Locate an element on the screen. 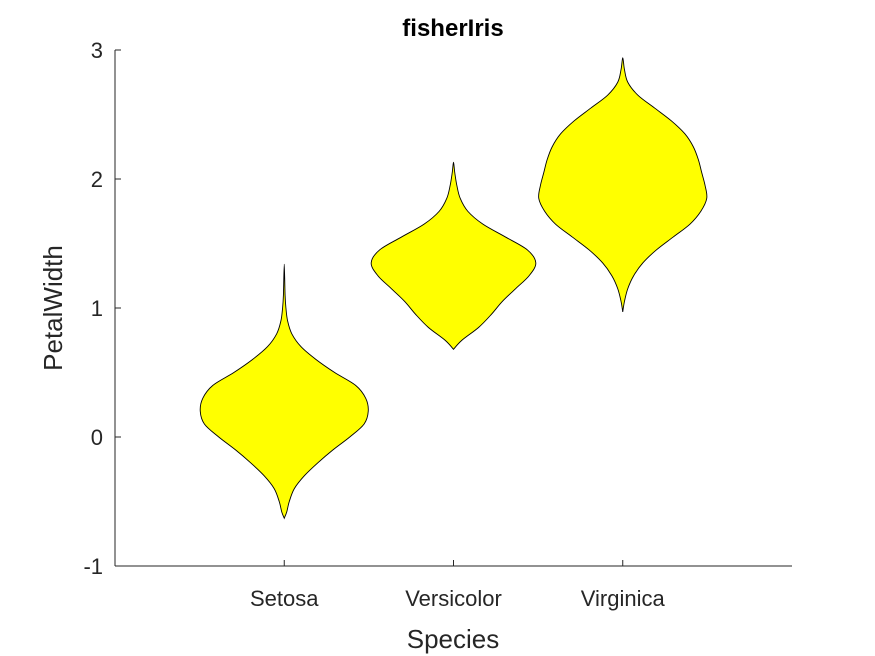 The height and width of the screenshot is (656, 875). y-tick-label: 1 is located at coordinates (97, 308).